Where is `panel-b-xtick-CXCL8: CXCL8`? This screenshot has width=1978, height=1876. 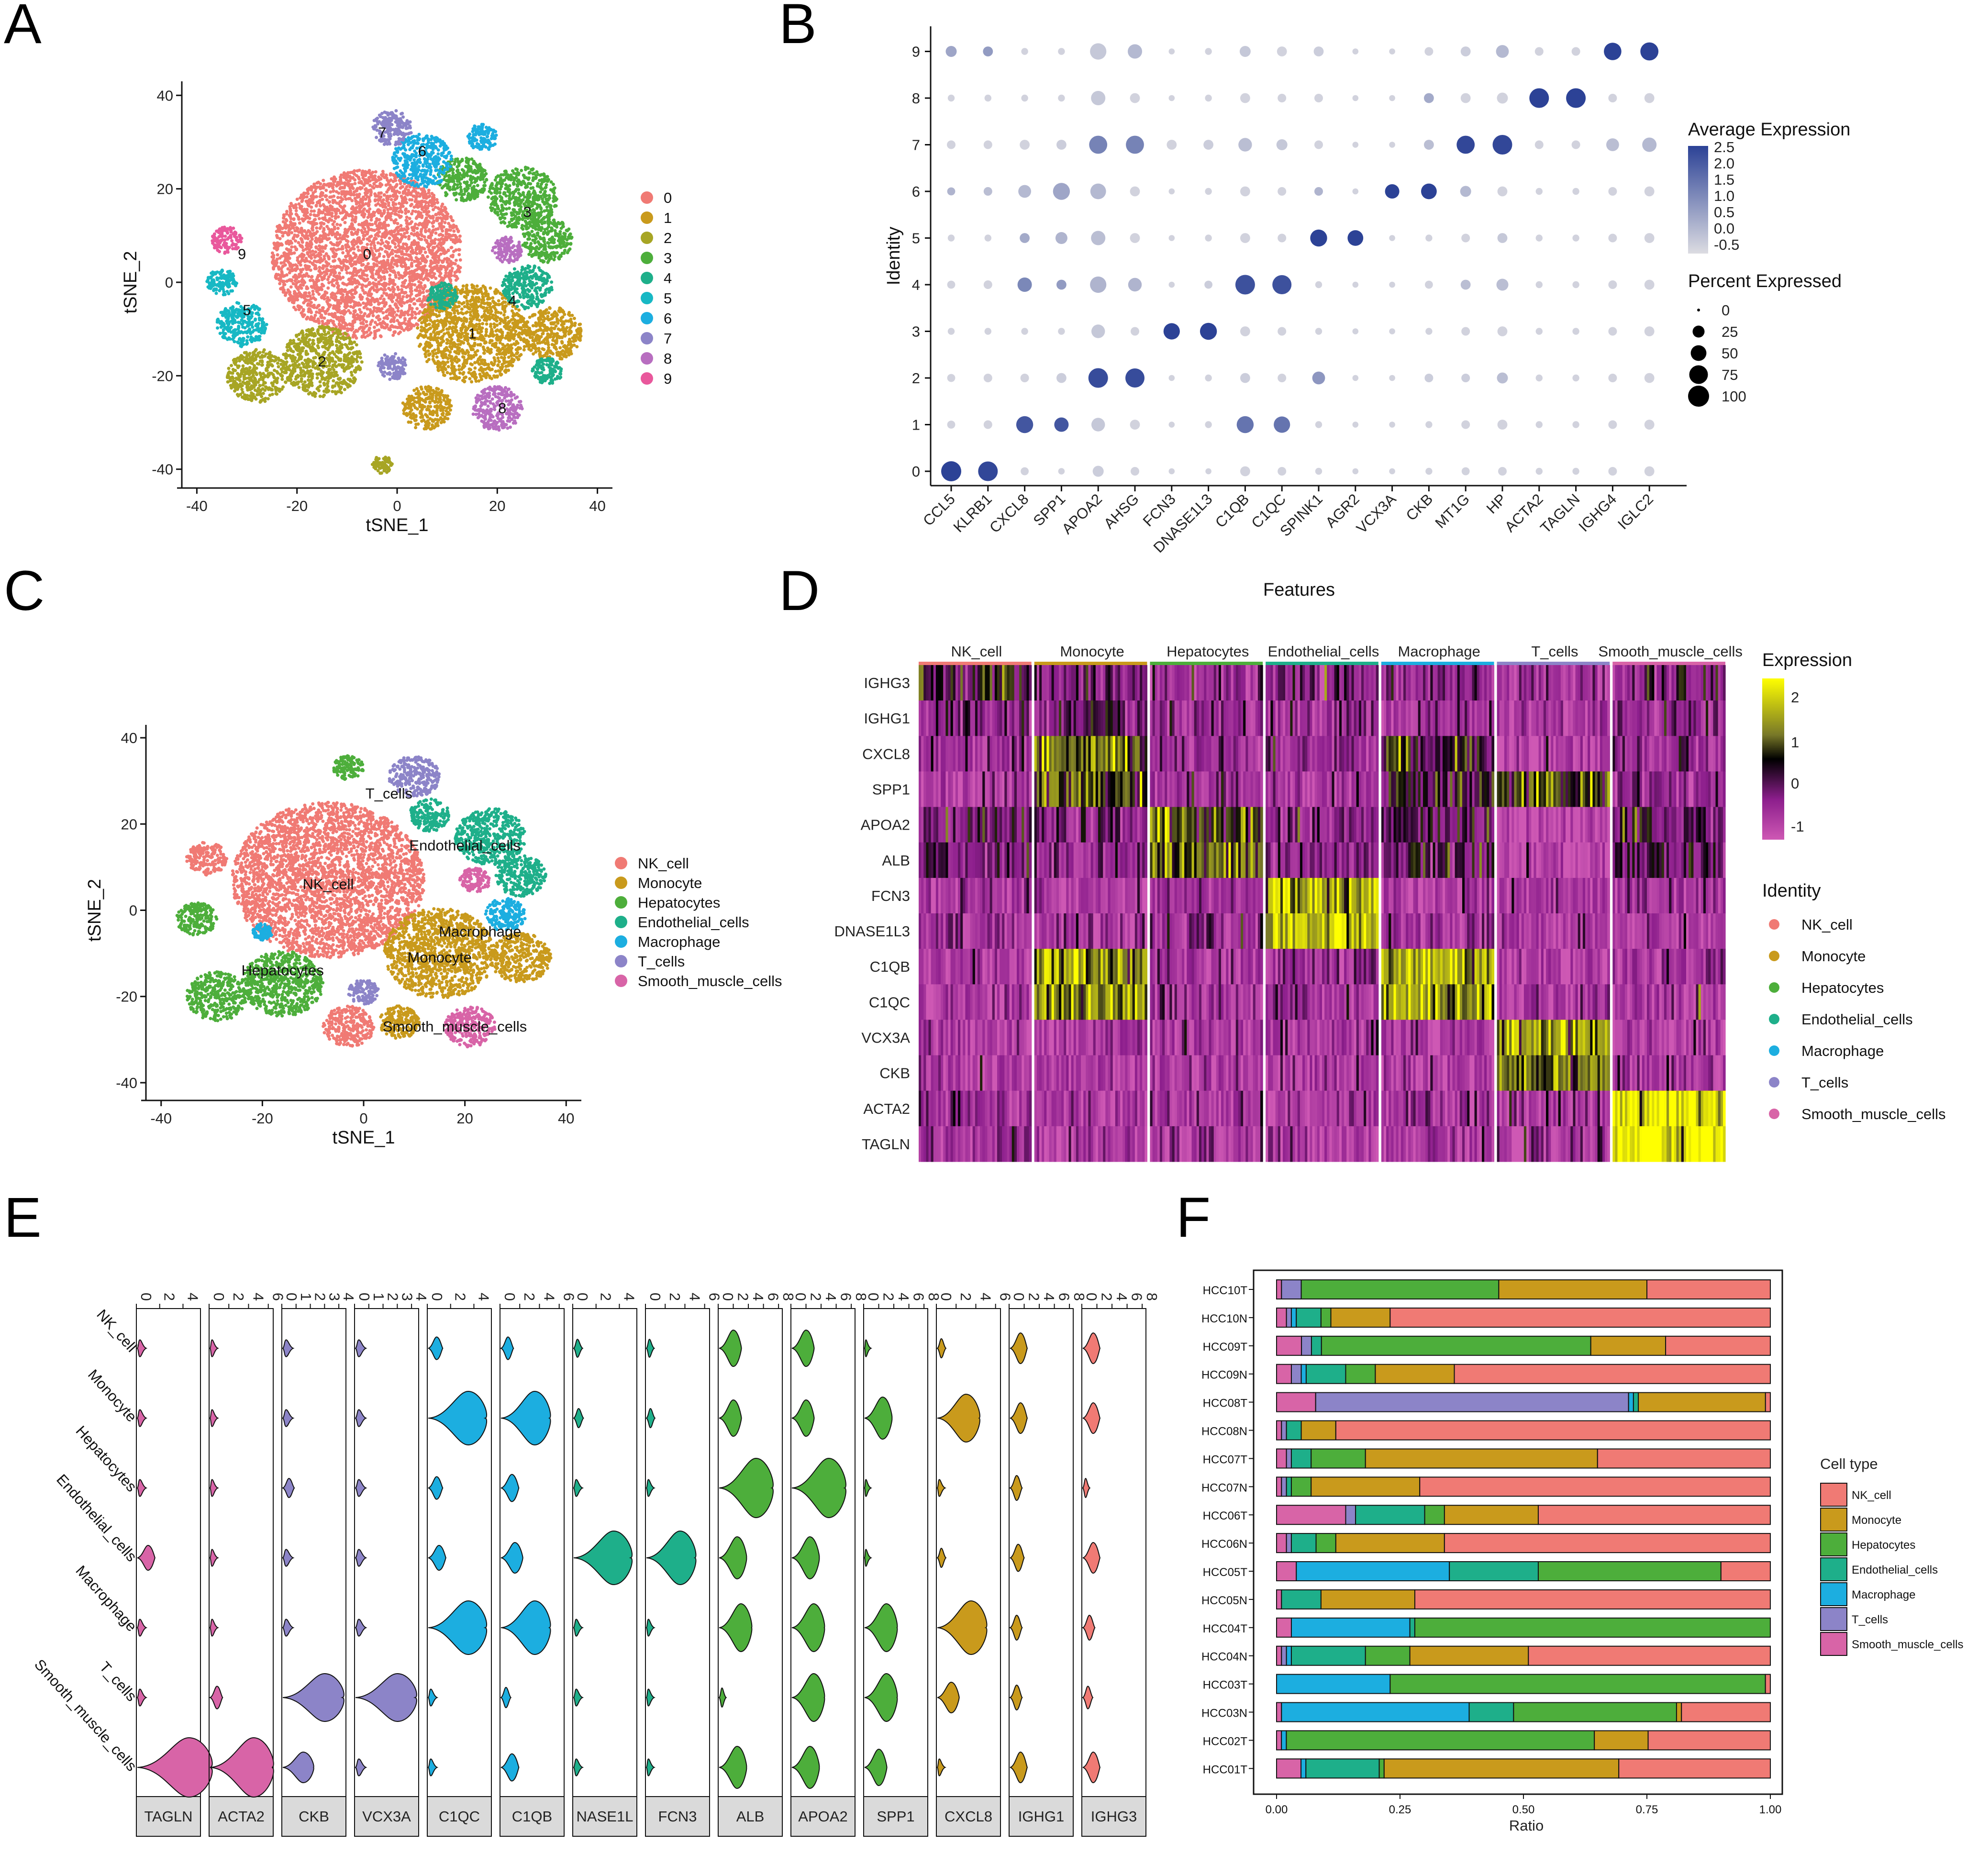 panel-b-xtick-CXCL8: CXCL8 is located at coordinates (1009, 513).